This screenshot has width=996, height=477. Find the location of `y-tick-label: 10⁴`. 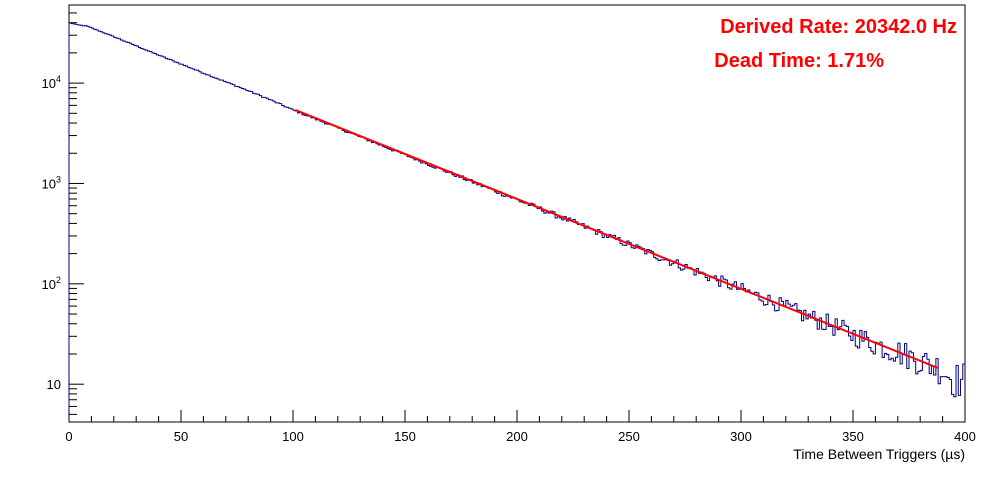

y-tick-label: 10⁴ is located at coordinates (51, 82).